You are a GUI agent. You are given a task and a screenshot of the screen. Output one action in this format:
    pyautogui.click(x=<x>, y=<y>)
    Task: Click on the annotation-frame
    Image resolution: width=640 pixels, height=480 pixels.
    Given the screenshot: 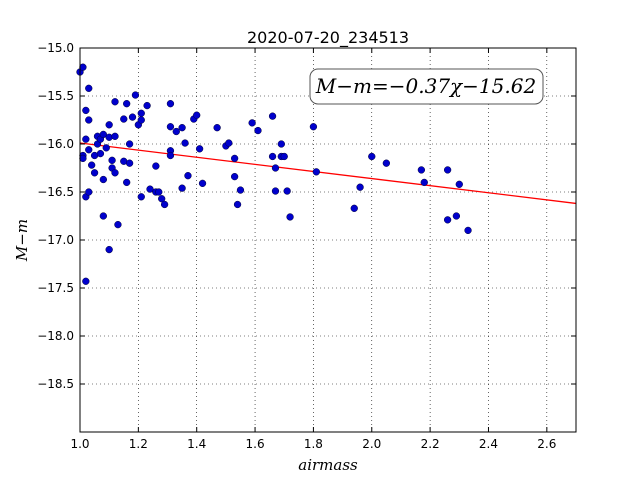 What is the action you would take?
    pyautogui.click(x=426, y=86)
    